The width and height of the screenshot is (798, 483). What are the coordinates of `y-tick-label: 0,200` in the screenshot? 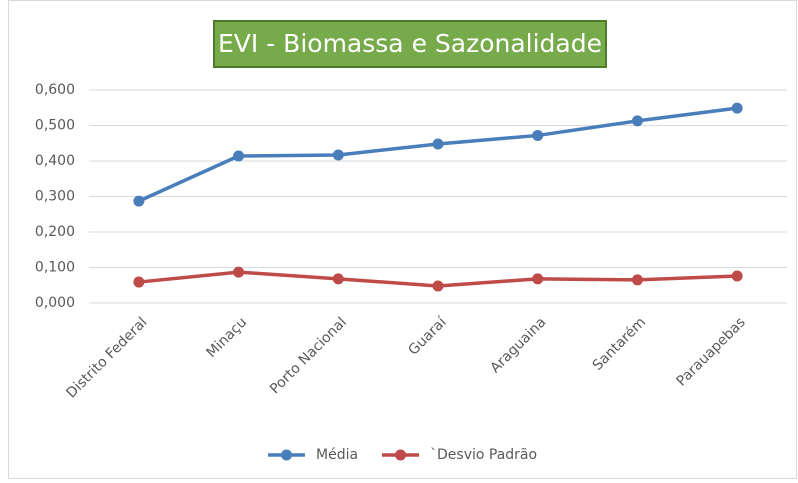 It's located at (55, 232).